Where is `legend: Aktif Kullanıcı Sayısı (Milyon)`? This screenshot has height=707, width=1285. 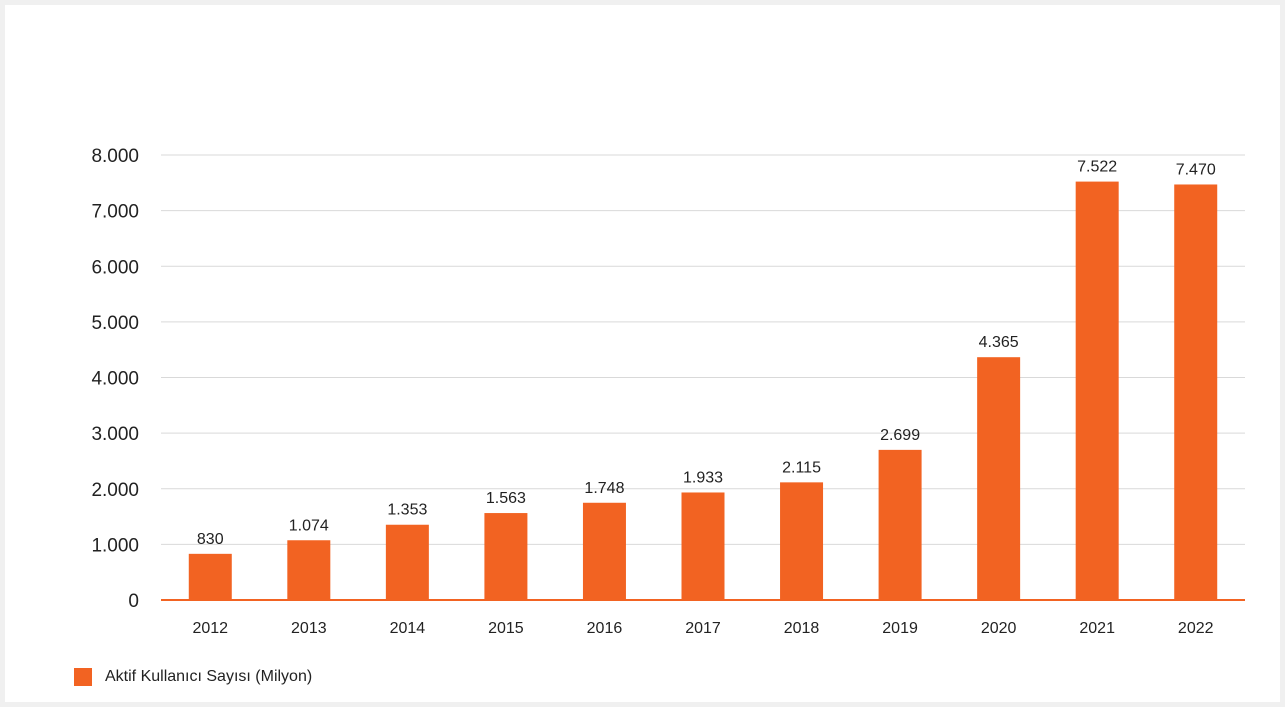
legend: Aktif Kullanıcı Sayısı (Milyon) is located at coordinates (193, 677).